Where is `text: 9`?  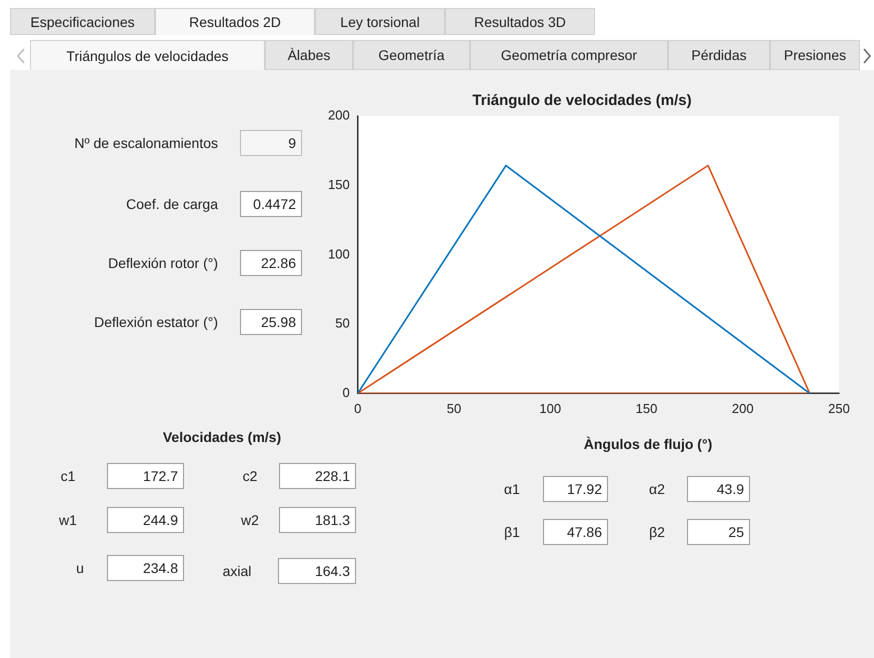 text: 9 is located at coordinates (271, 143).